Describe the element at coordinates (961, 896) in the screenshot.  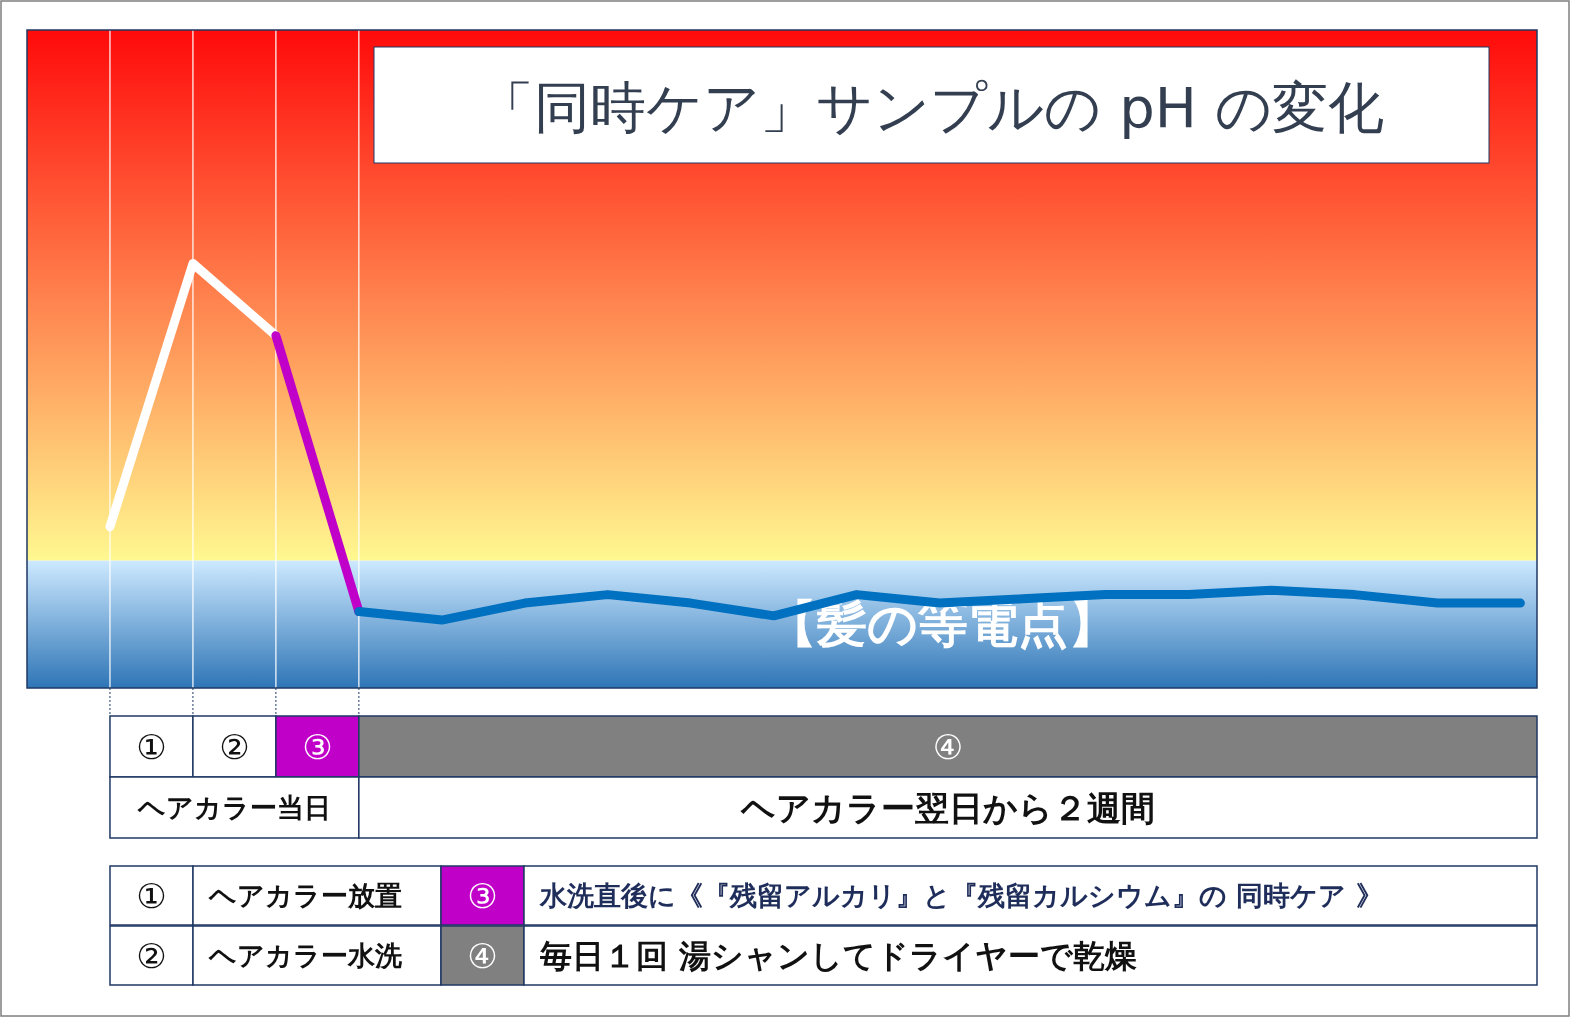
I see `text: 水洗直後に《『残留アルカリ』と『残留カルシウム』の 同時ケア 》` at that location.